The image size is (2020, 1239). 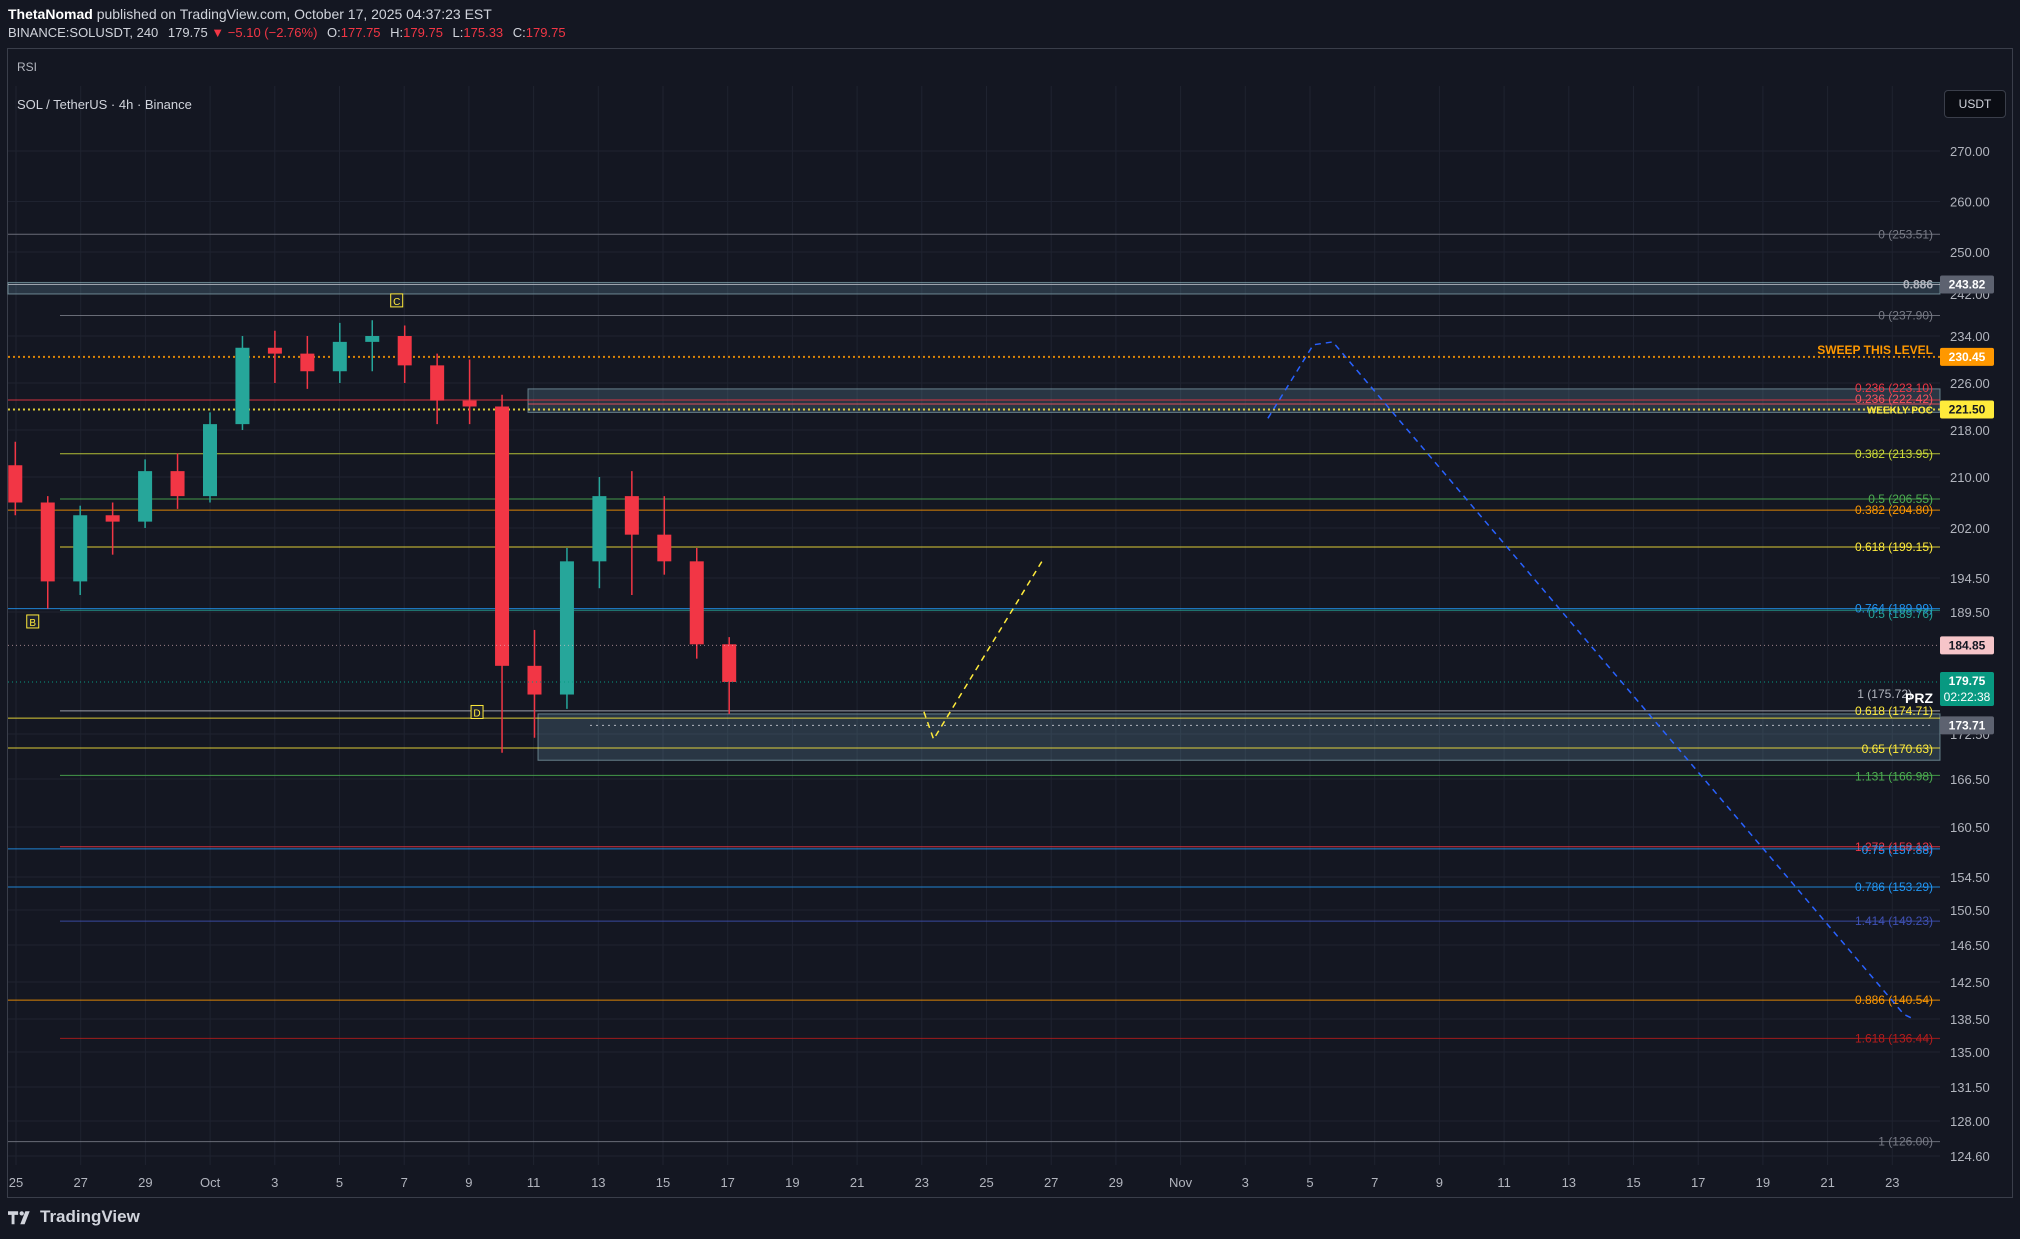 I want to click on currency-button: USDT, so click(x=1975, y=104).